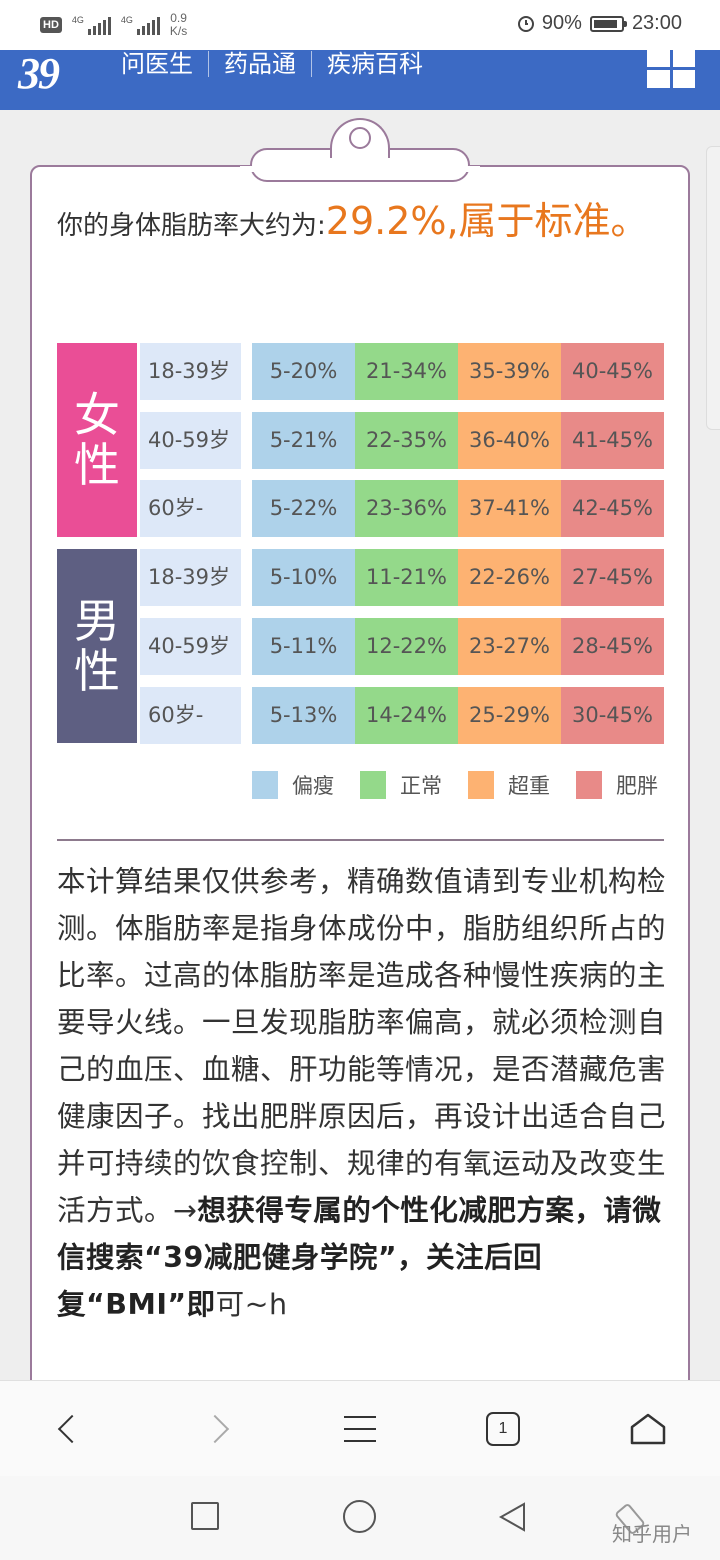  What do you see at coordinates (375, 64) in the screenshot?
I see `nav-diseases: 疾病百科` at bounding box center [375, 64].